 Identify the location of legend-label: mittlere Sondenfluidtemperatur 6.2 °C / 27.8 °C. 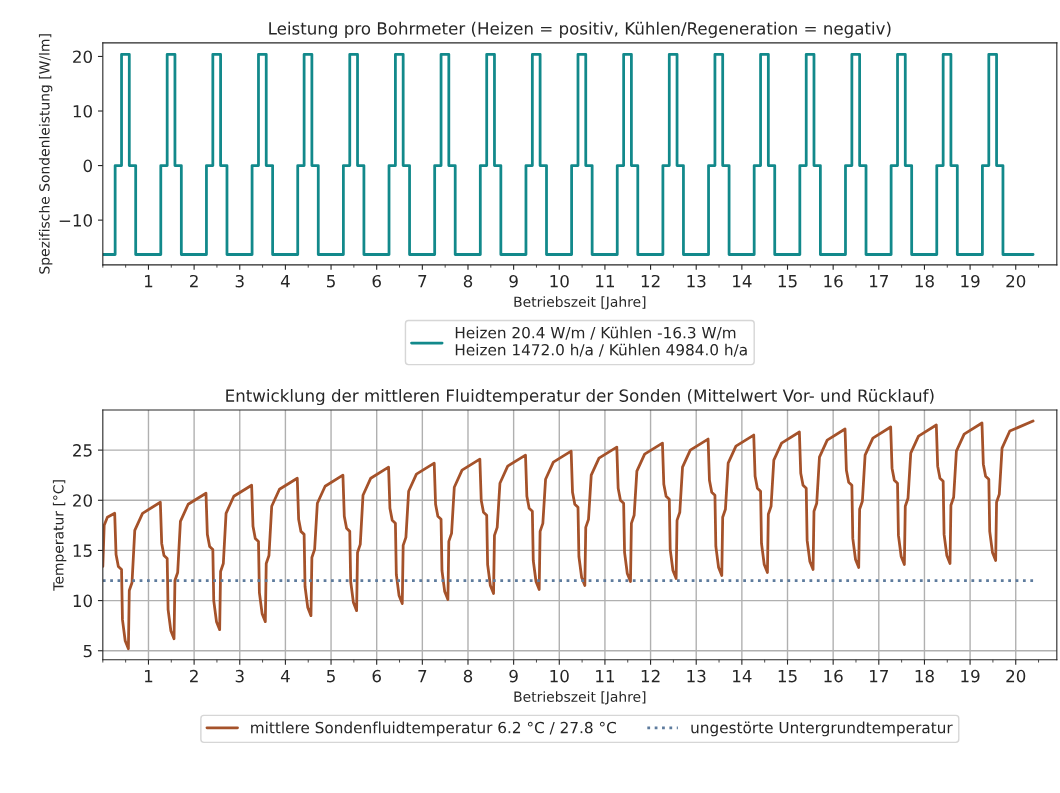
(433, 729).